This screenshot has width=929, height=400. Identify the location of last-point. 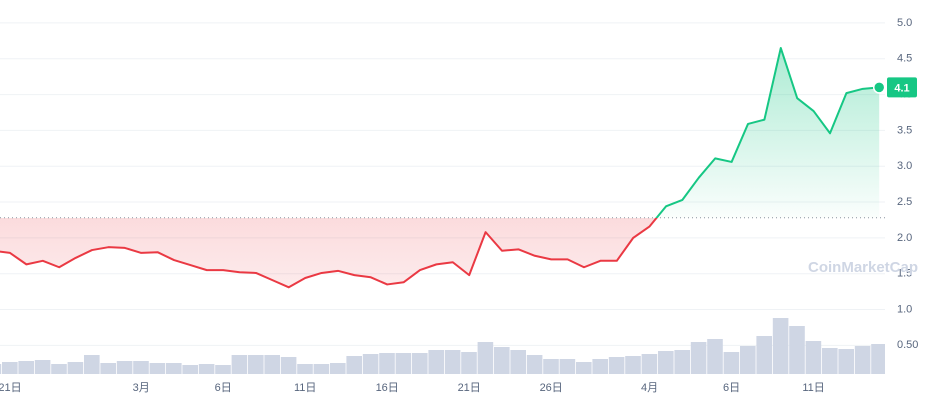
(879, 87).